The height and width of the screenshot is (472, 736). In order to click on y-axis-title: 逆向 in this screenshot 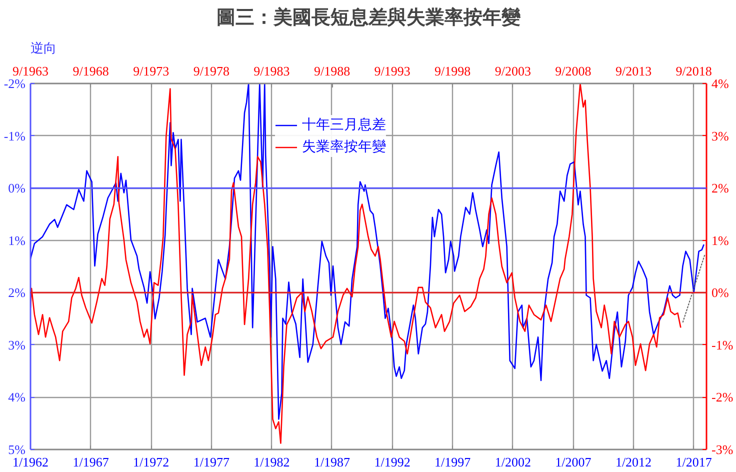, I will do `click(43, 48)`.